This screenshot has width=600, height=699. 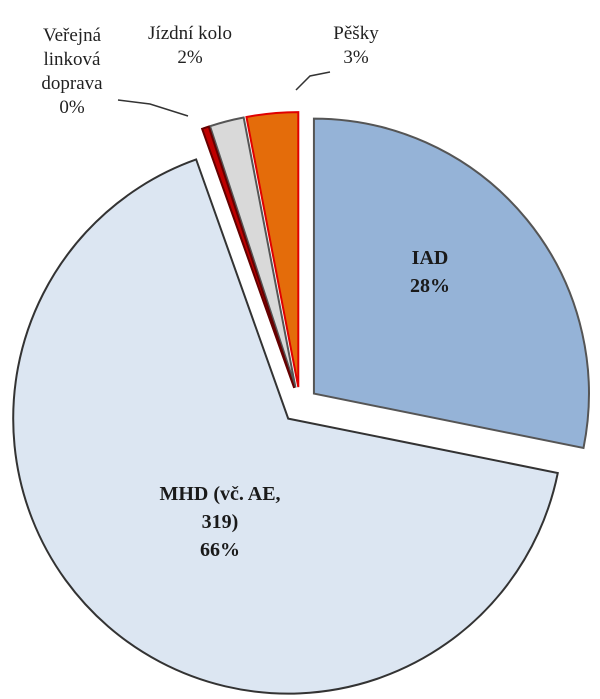 I want to click on value-label: 2%, so click(x=190, y=57).